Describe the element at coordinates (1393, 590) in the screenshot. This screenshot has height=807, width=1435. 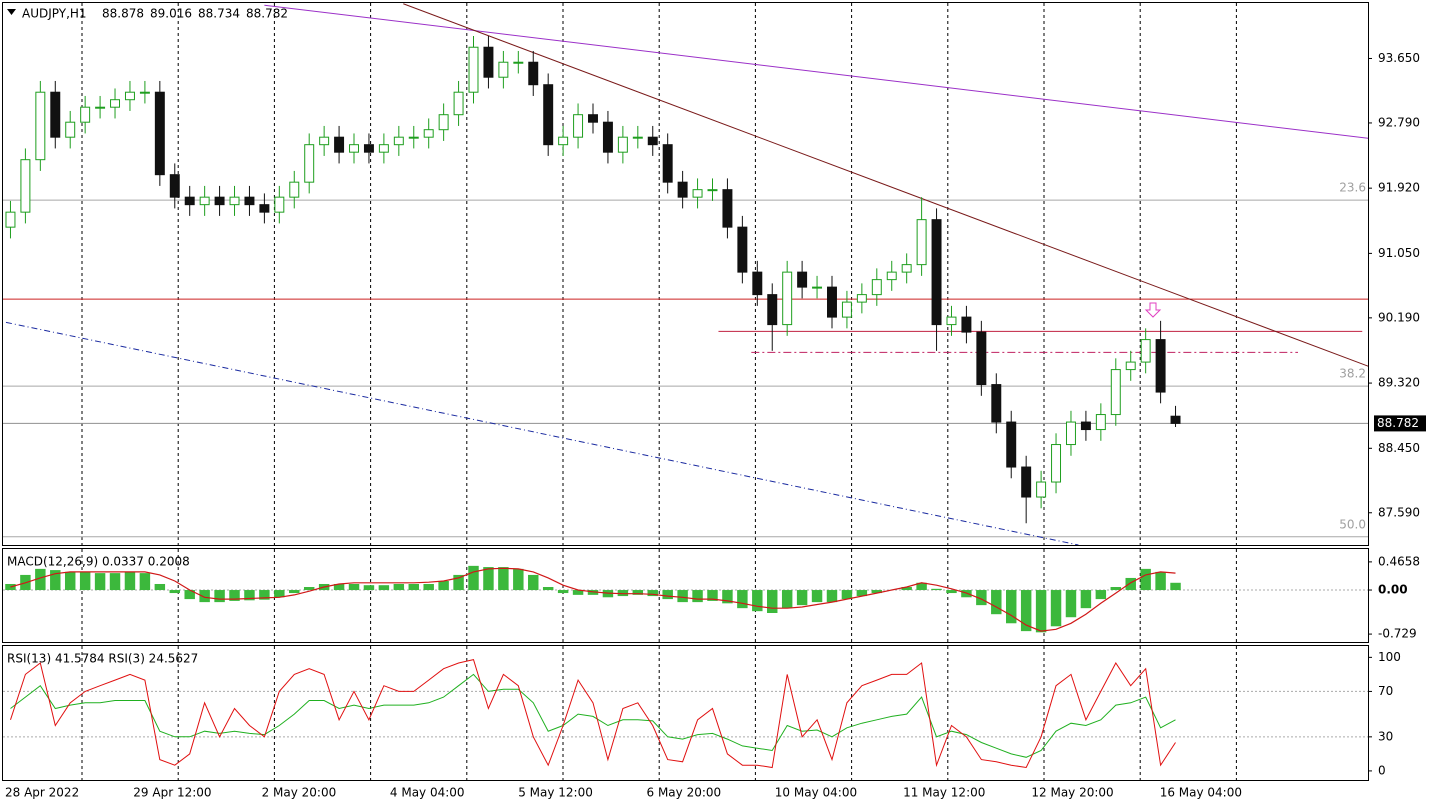
I see `y-tick-label: 0.00` at that location.